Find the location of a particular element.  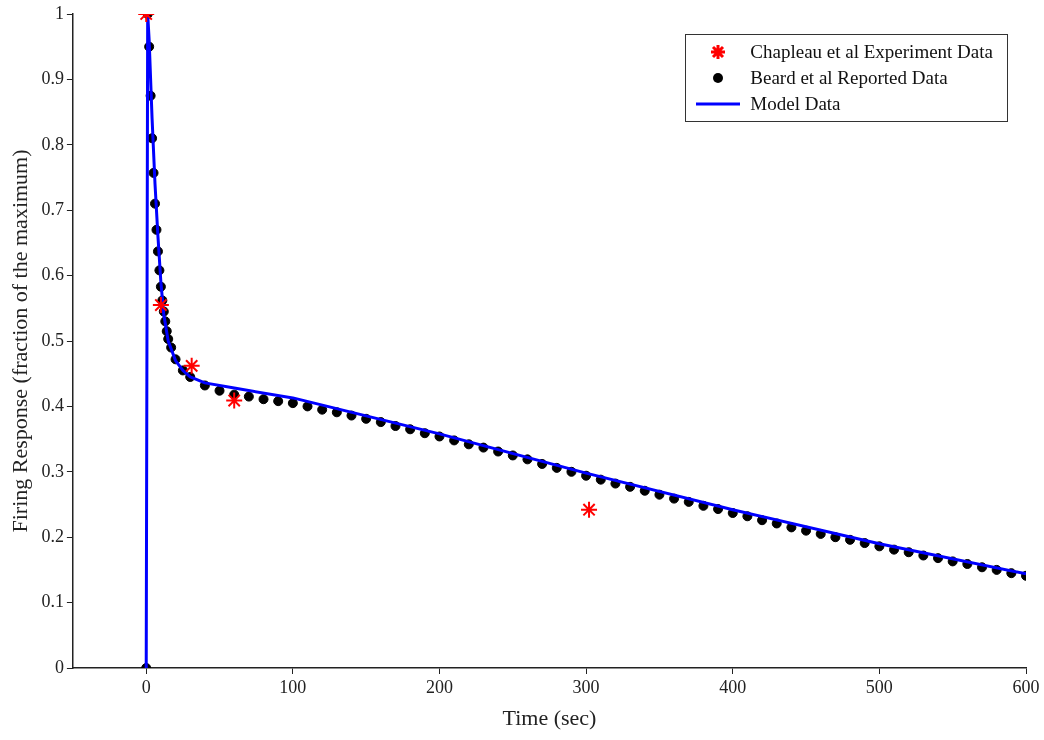

y-tick-label: 0.5 is located at coordinates (52, 339).